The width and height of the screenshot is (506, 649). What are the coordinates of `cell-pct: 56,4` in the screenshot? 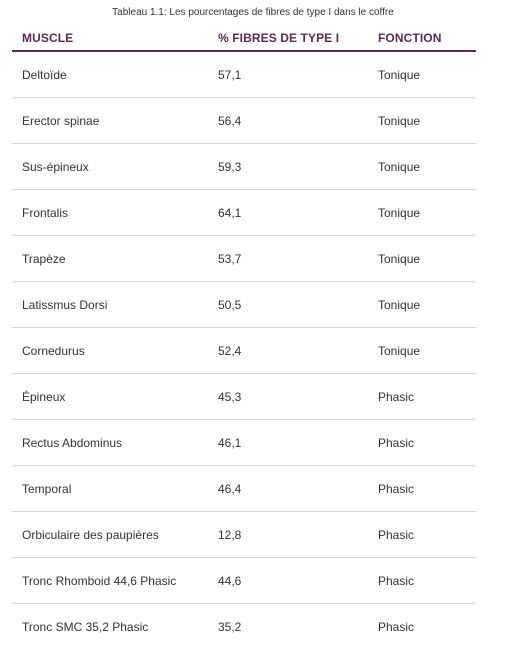 It's located at (230, 120).